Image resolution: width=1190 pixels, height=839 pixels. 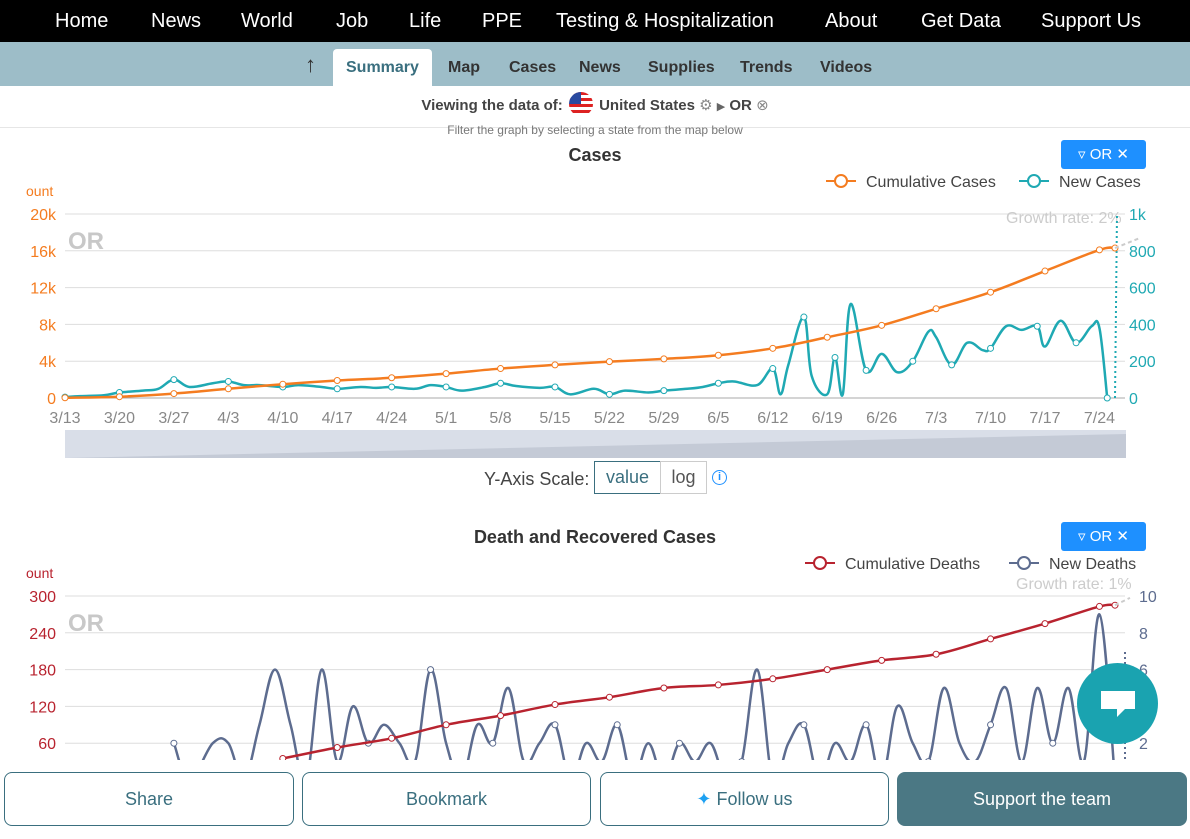 I want to click on tab-videos: Videos, so click(x=846, y=67).